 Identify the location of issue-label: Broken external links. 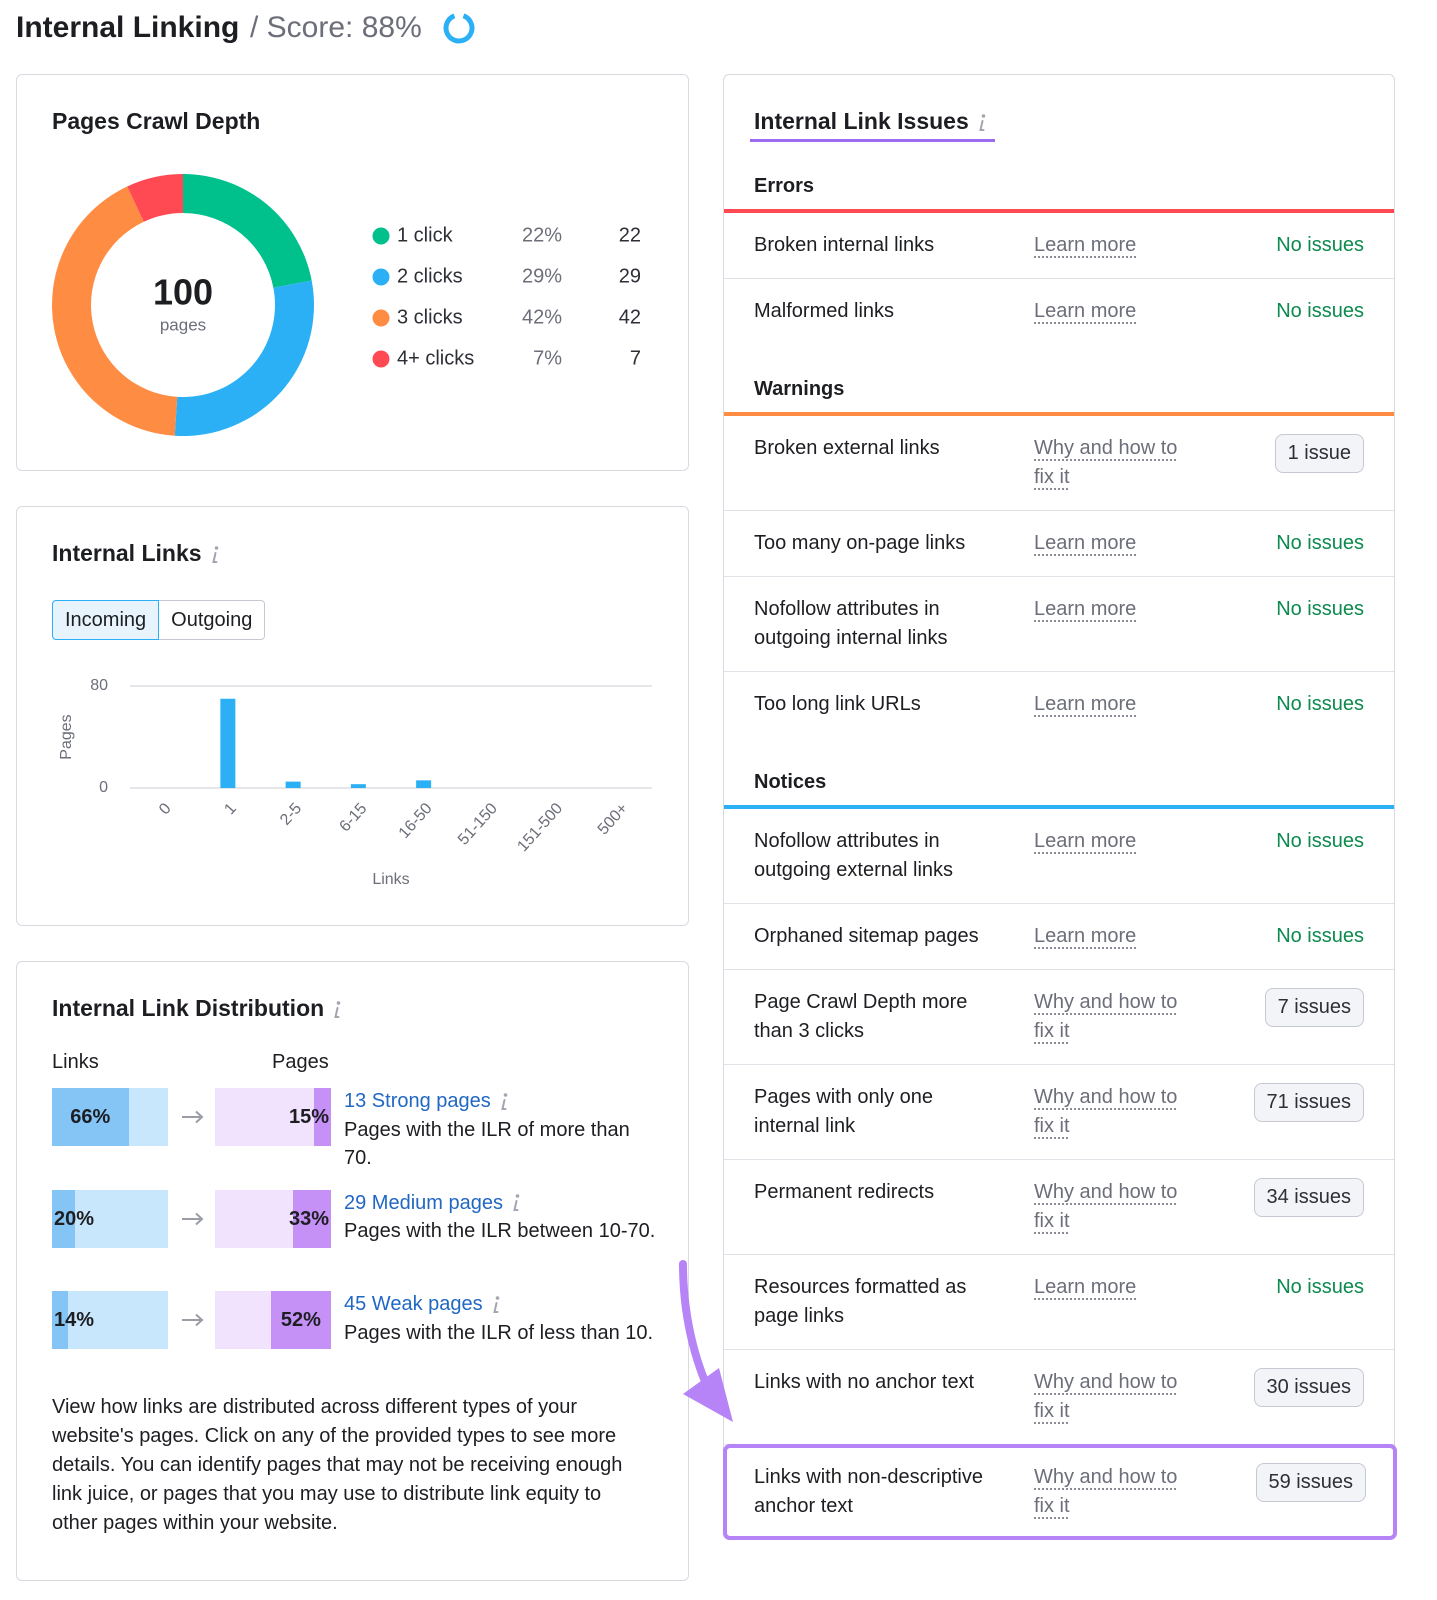
(847, 448).